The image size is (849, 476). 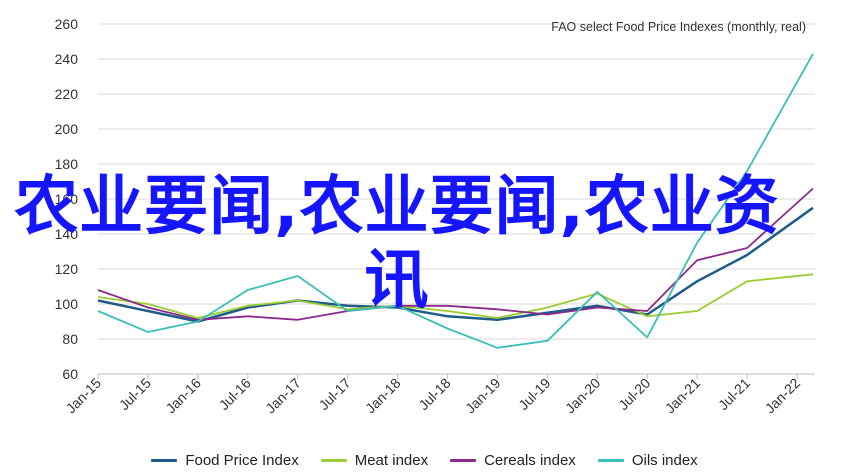 I want to click on x-tick-label: Jul-19, so click(x=534, y=394).